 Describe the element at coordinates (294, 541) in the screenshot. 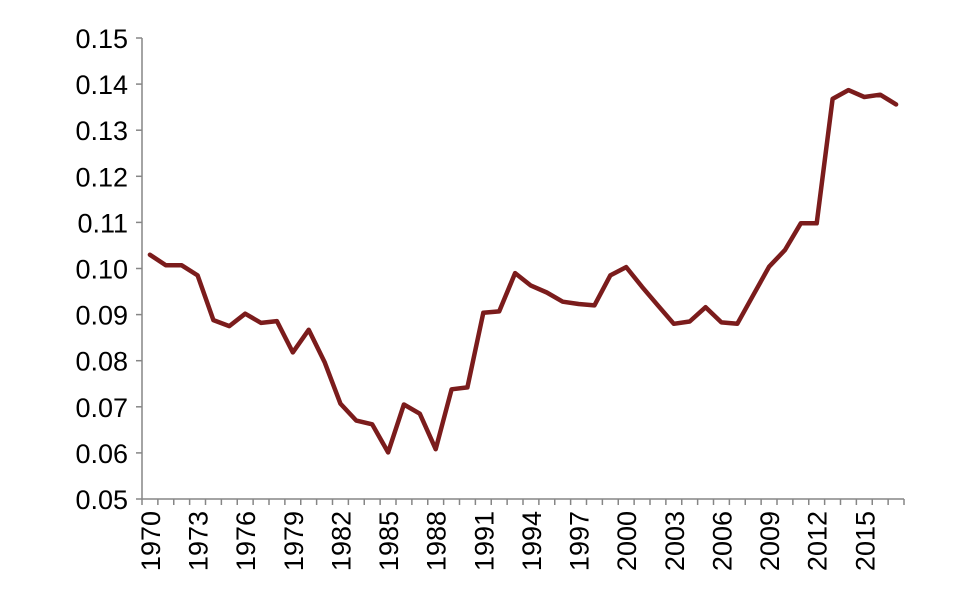

I see `x-tick-label: 1979` at that location.